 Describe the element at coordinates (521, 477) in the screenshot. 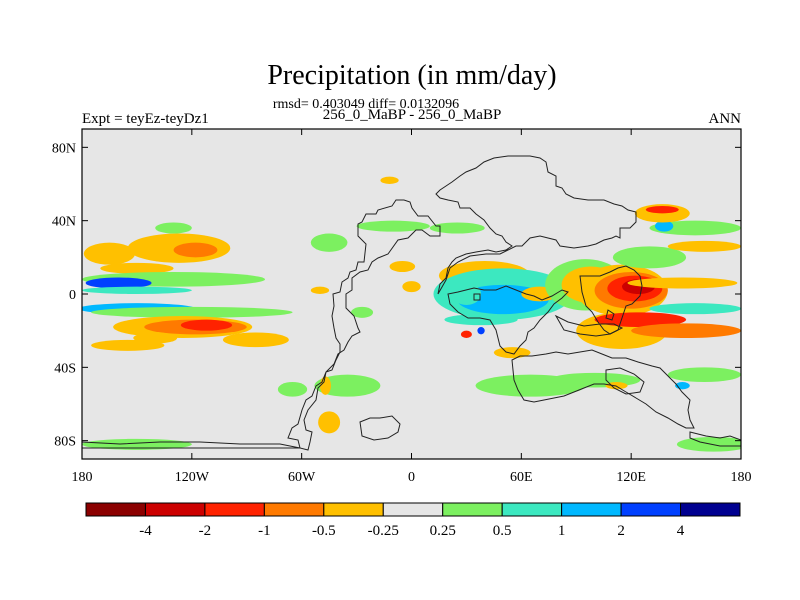

I see `x-tick-label: 60E` at that location.